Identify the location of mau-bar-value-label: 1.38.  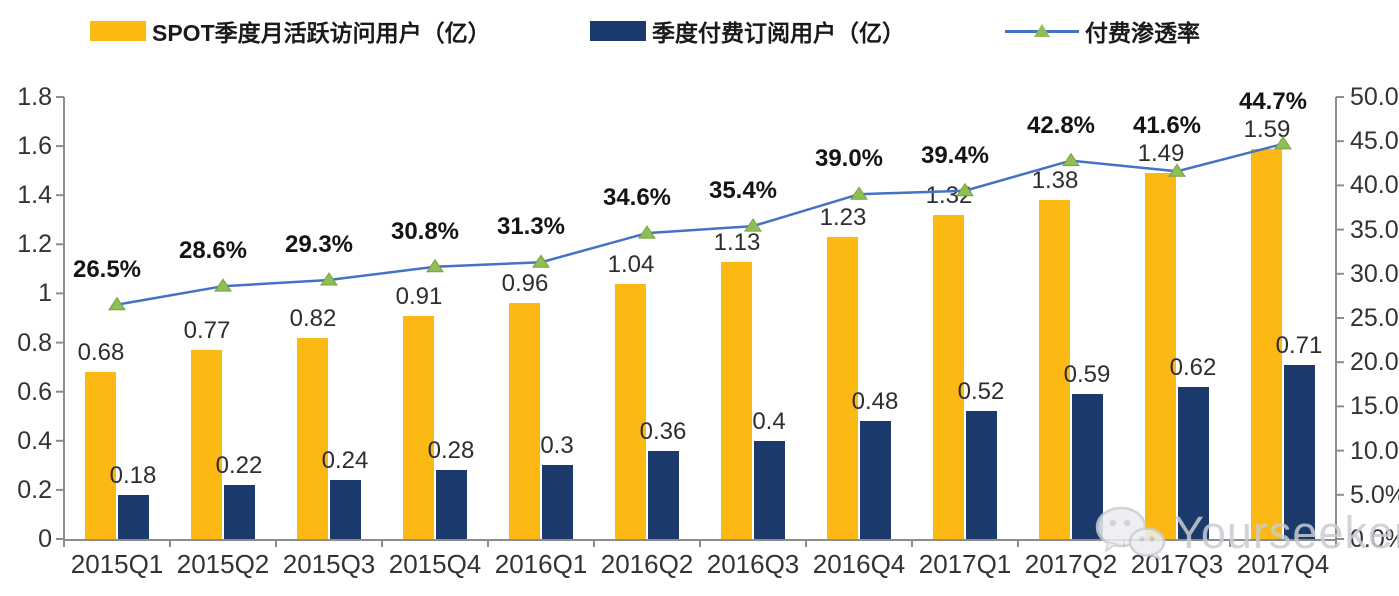
(1055, 181).